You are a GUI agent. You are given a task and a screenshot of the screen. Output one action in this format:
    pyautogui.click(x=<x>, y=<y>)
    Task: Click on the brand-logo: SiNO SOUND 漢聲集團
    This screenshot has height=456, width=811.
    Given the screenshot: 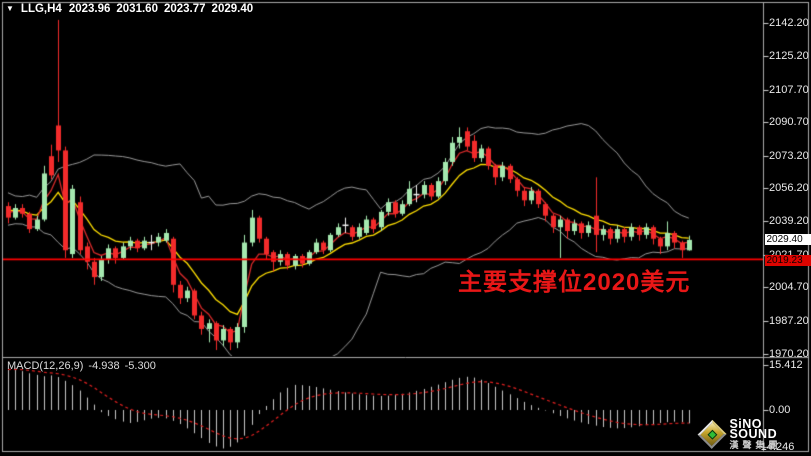 What is the action you would take?
    pyautogui.click(x=754, y=433)
    